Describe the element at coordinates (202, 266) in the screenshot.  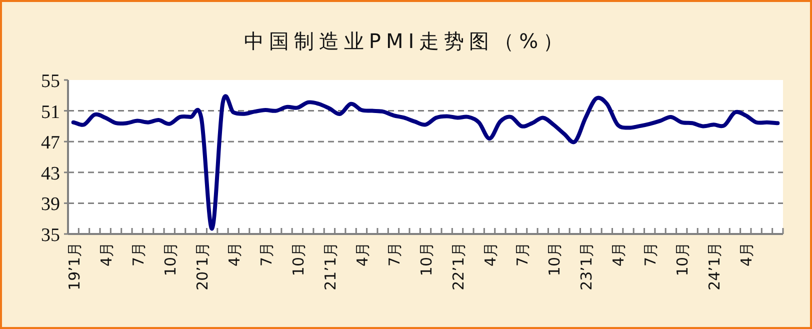
I see `x-tick-label: 20’1月` at that location.